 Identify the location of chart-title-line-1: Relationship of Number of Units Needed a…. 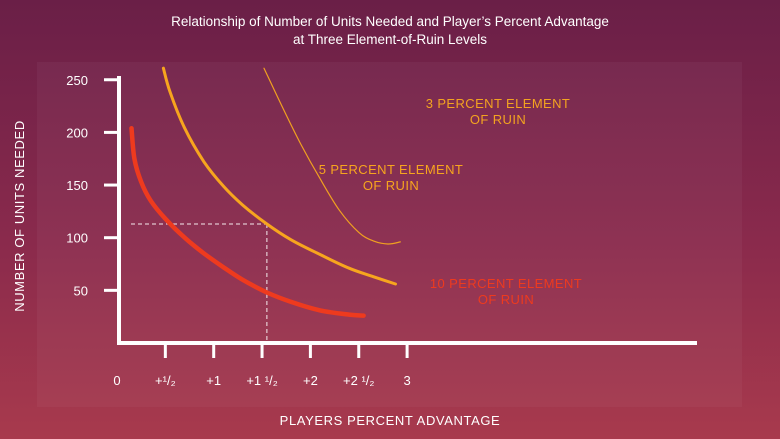
(390, 21).